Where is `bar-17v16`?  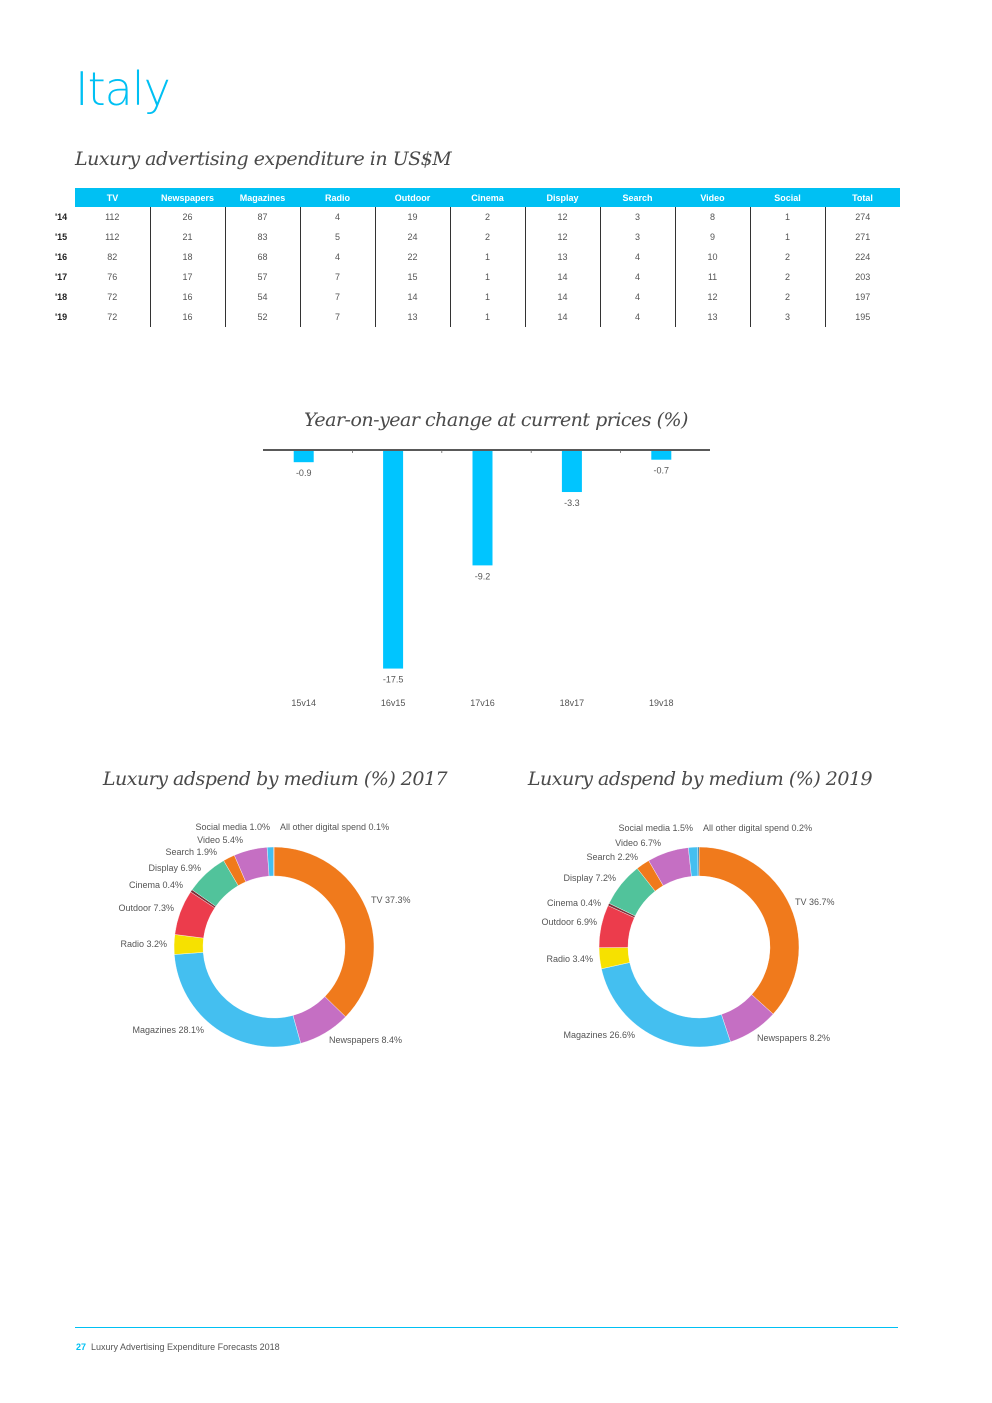
bar-17v16 is located at coordinates (482, 508).